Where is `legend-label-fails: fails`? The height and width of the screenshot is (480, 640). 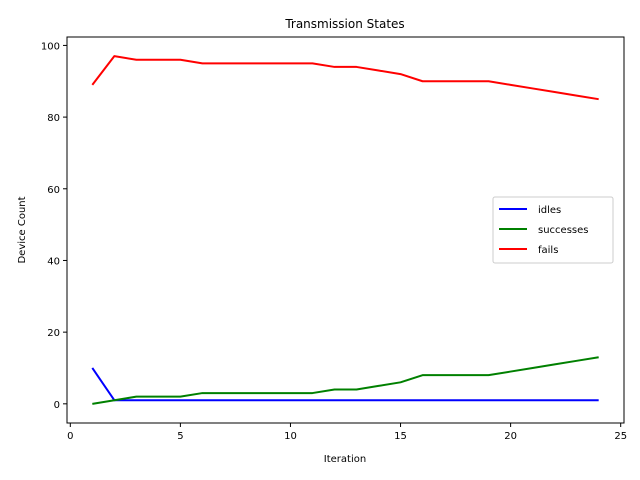 legend-label-fails: fails is located at coordinates (548, 250).